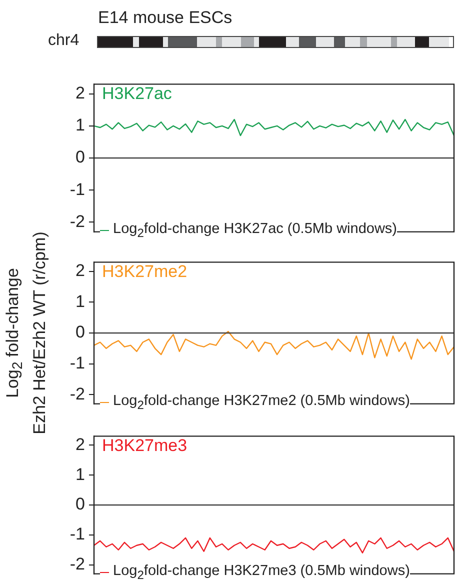  I want to click on text: E14 mouse ESCs, so click(165, 18).